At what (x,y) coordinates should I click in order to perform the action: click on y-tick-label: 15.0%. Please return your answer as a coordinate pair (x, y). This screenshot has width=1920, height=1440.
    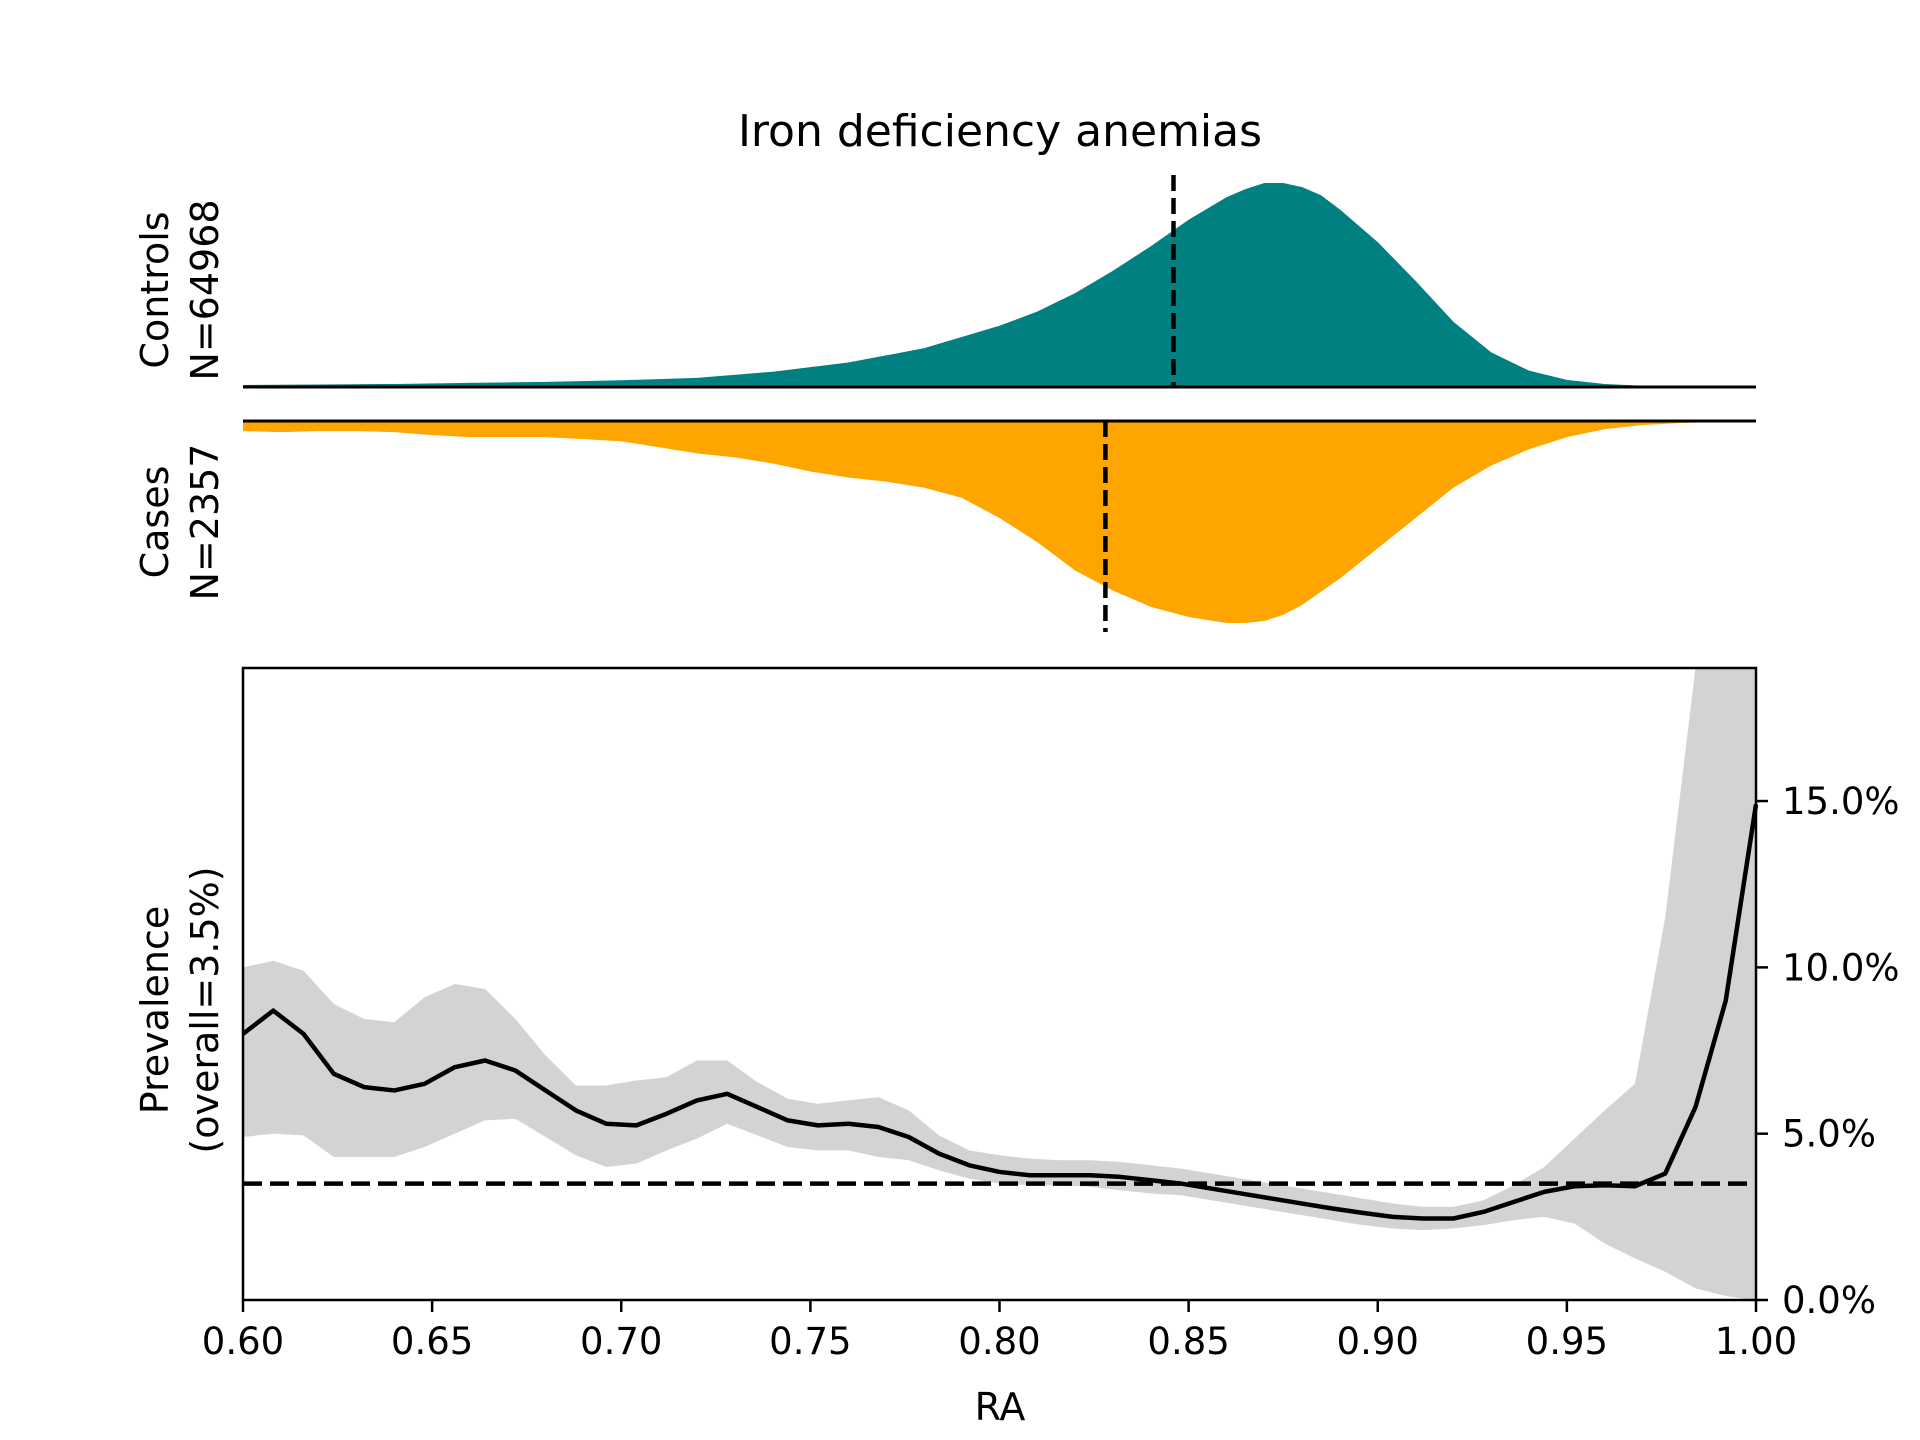
    Looking at the image, I should click on (1841, 801).